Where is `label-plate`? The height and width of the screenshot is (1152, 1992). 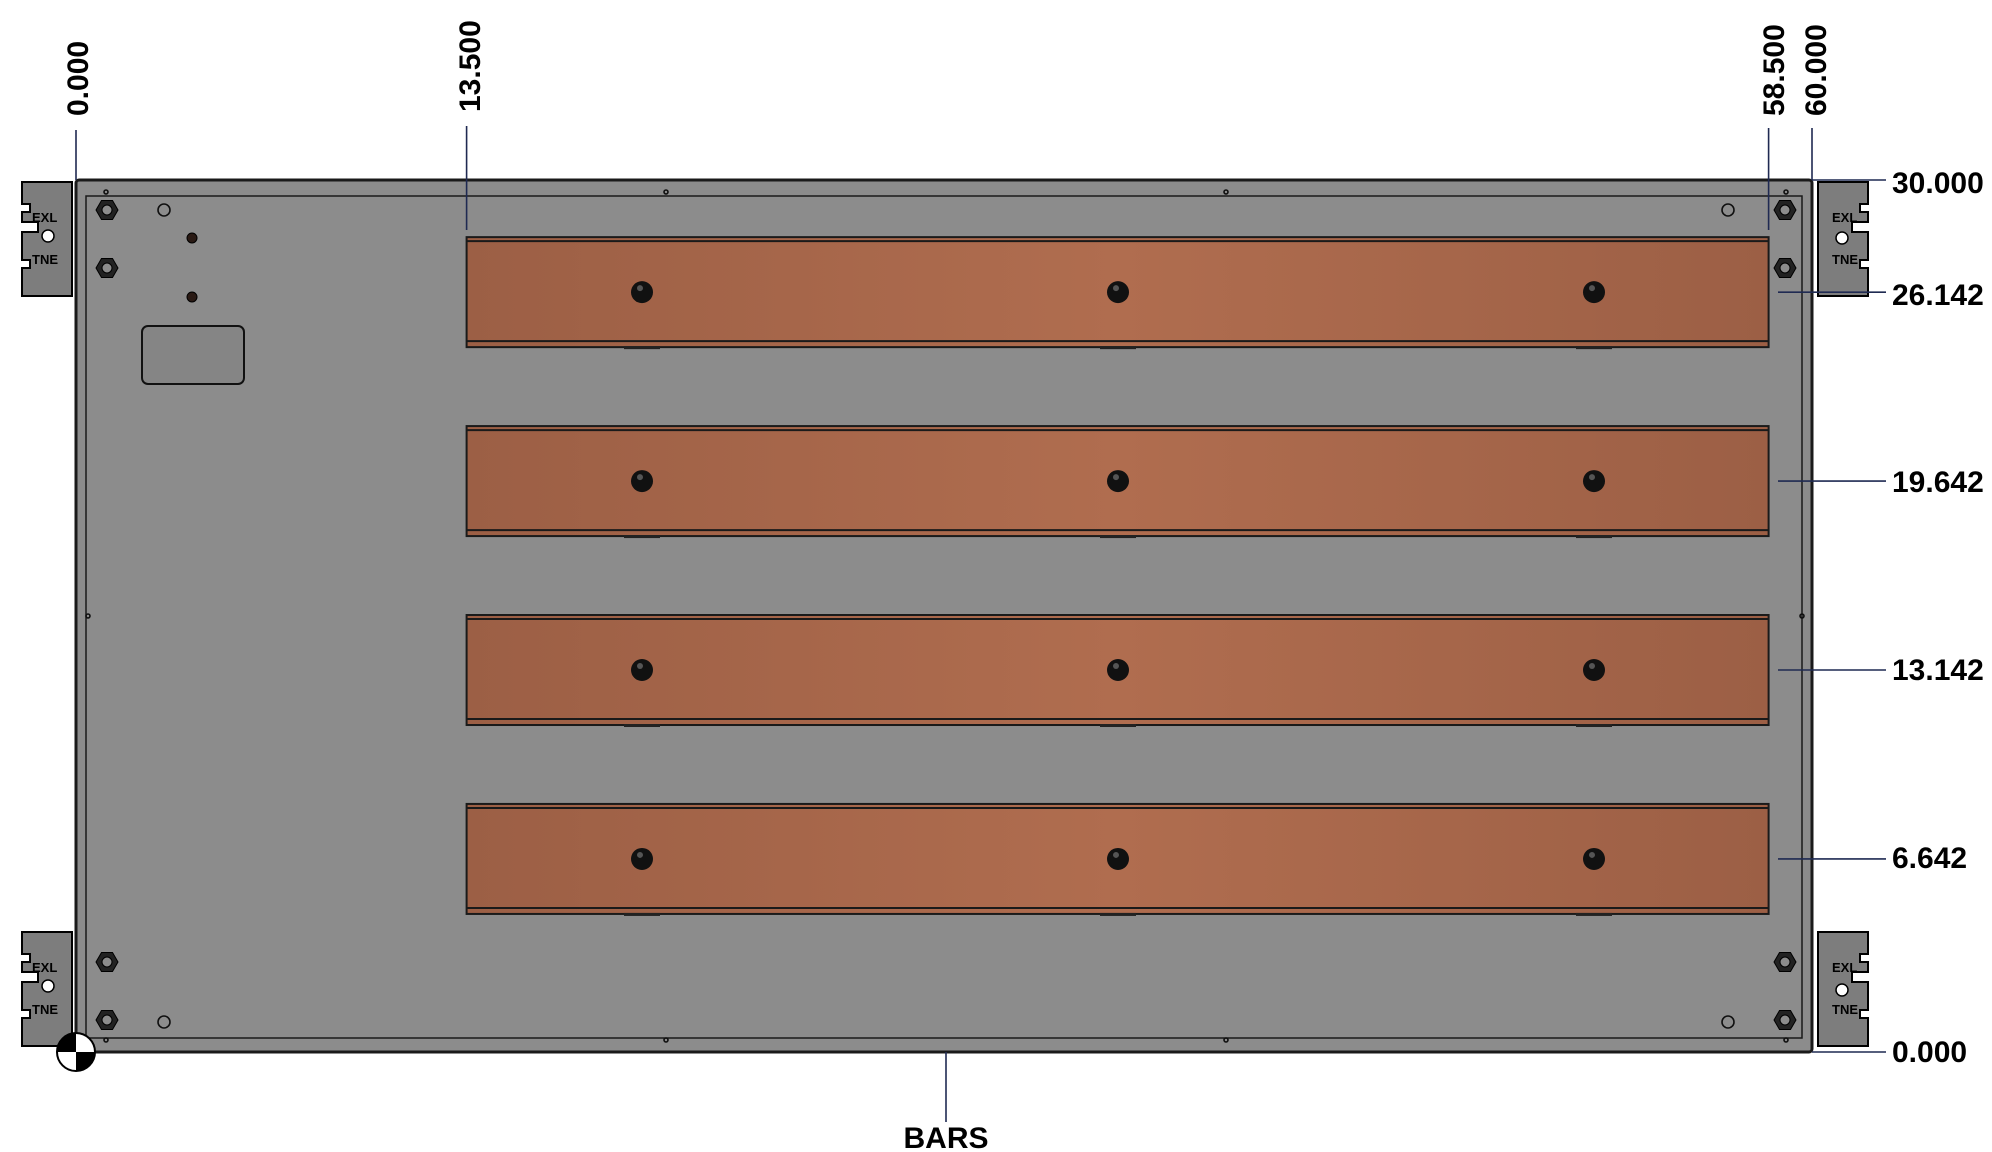 label-plate is located at coordinates (193, 355).